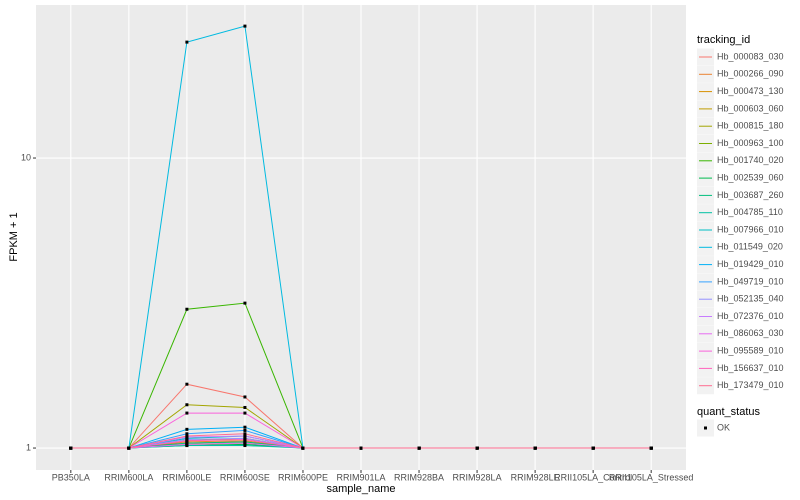 Image resolution: width=800 pixels, height=500 pixels. I want to click on legend-swatch, so click(705, 428).